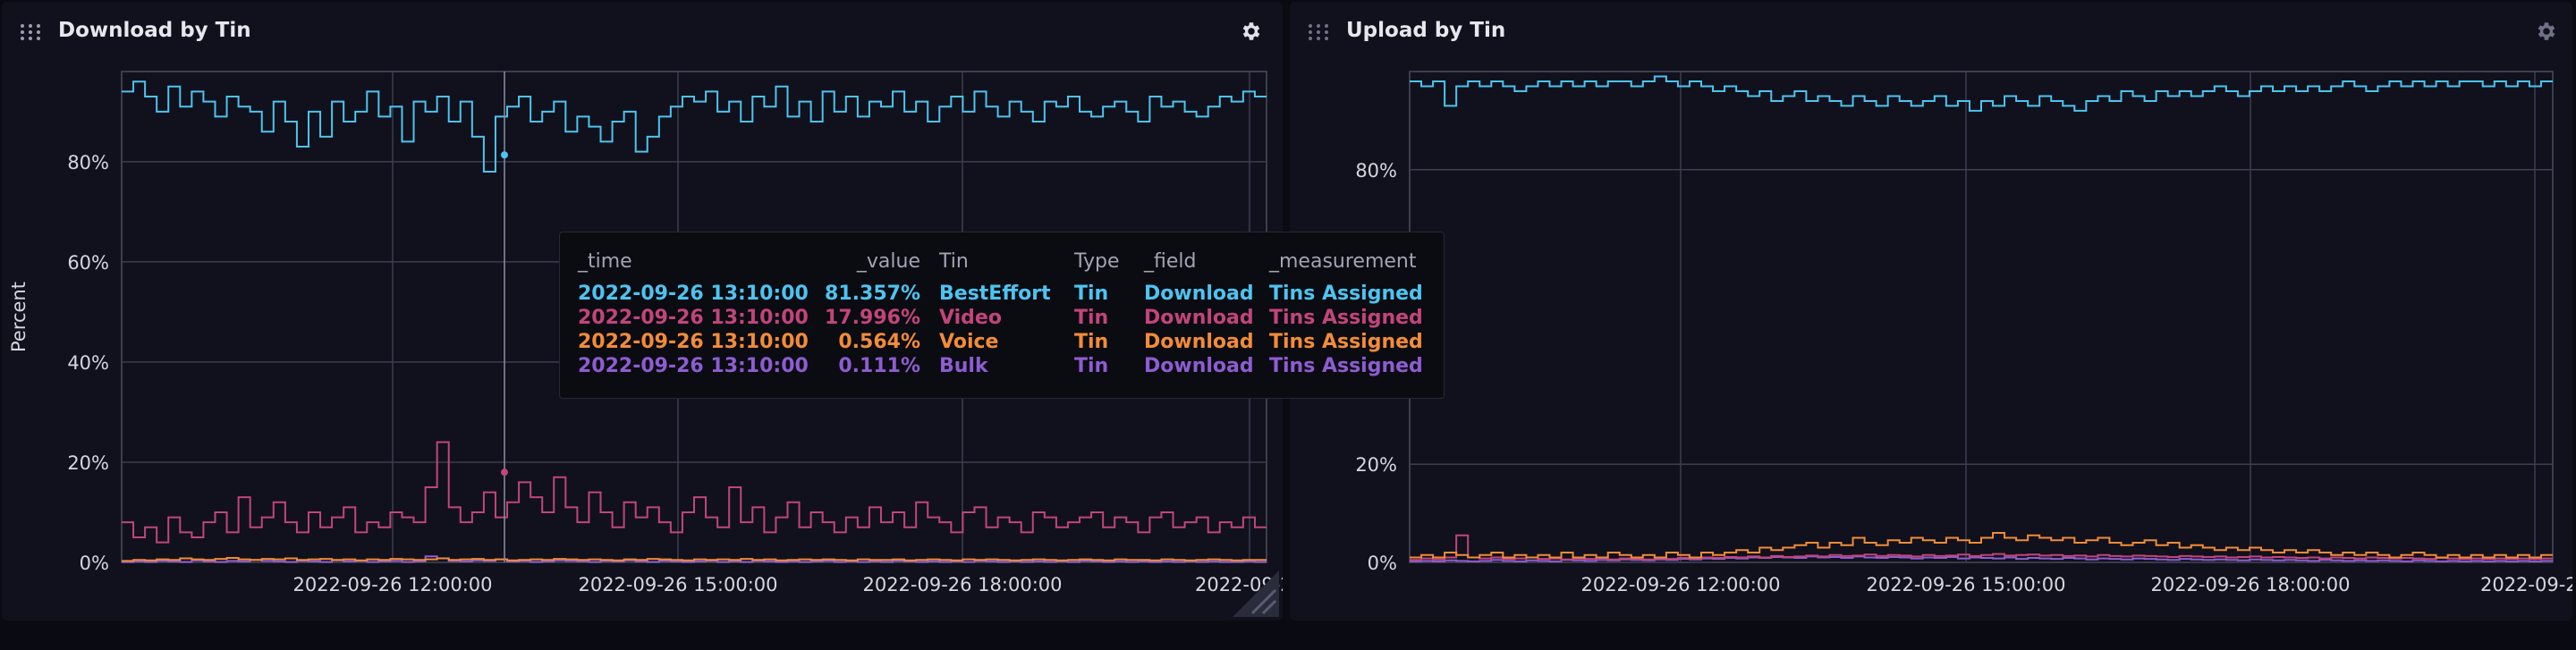 The image size is (2576, 650). What do you see at coordinates (963, 366) in the screenshot?
I see `tooltip-cell-tin: Bulk` at bounding box center [963, 366].